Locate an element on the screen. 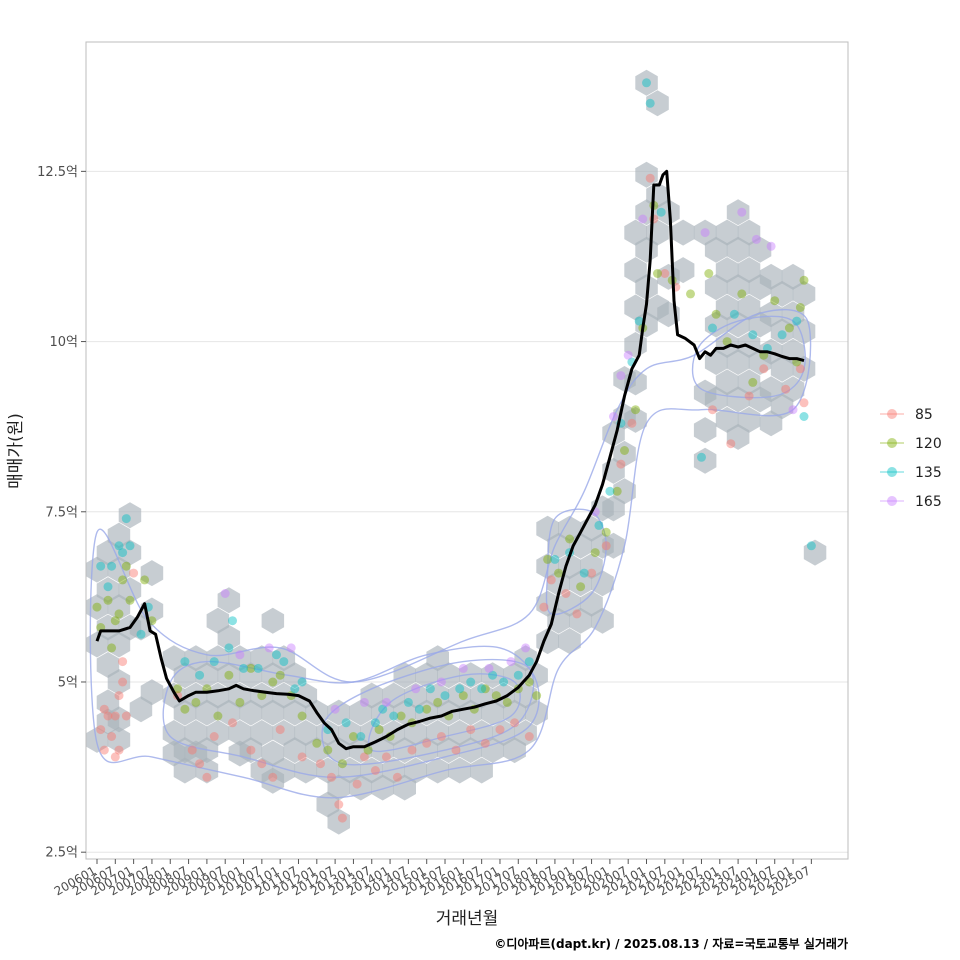 This screenshot has width=960, height=960. y-tick-label-3: 10억 is located at coordinates (63, 342).